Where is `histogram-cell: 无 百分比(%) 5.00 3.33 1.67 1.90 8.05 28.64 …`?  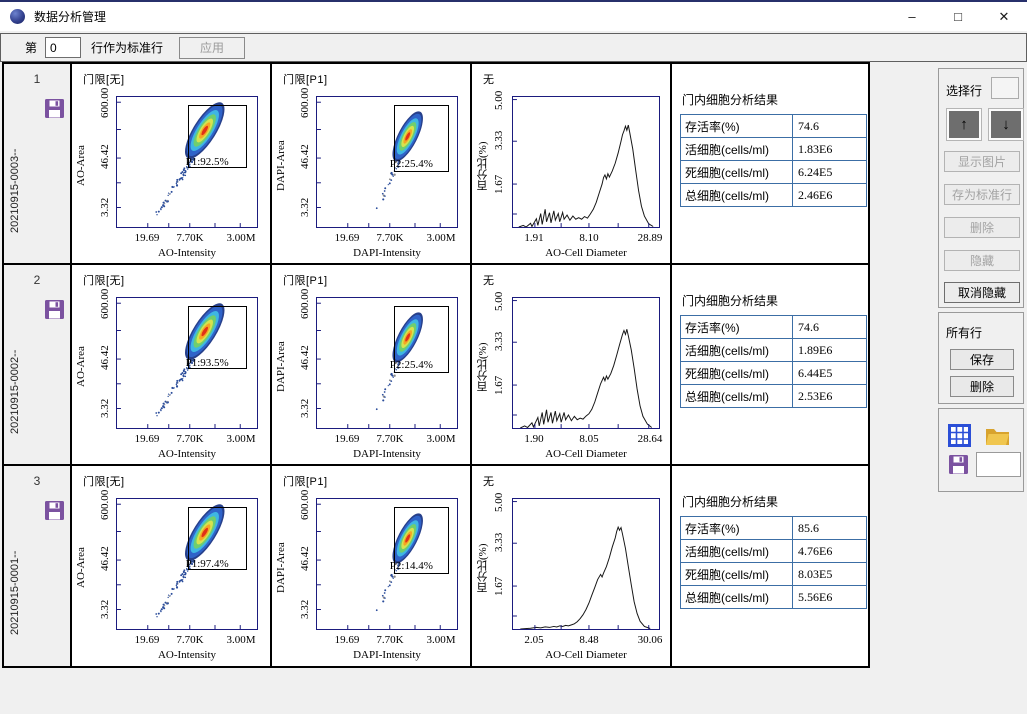
histogram-cell: 无 百分比(%) 5.00 3.33 1.67 1.90 8.05 28.64 … is located at coordinates (571, 364).